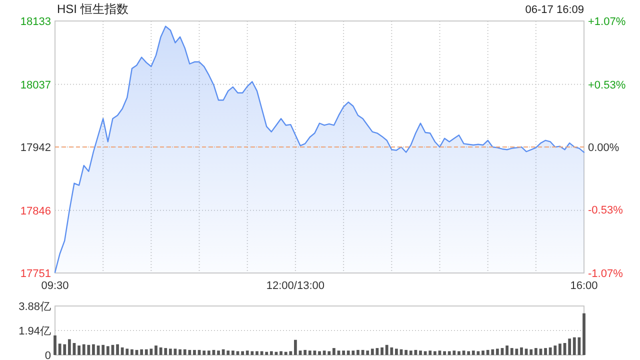 The height and width of the screenshot is (360, 640). What do you see at coordinates (35, 274) in the screenshot?
I see `y-tick-label: 17751` at bounding box center [35, 274].